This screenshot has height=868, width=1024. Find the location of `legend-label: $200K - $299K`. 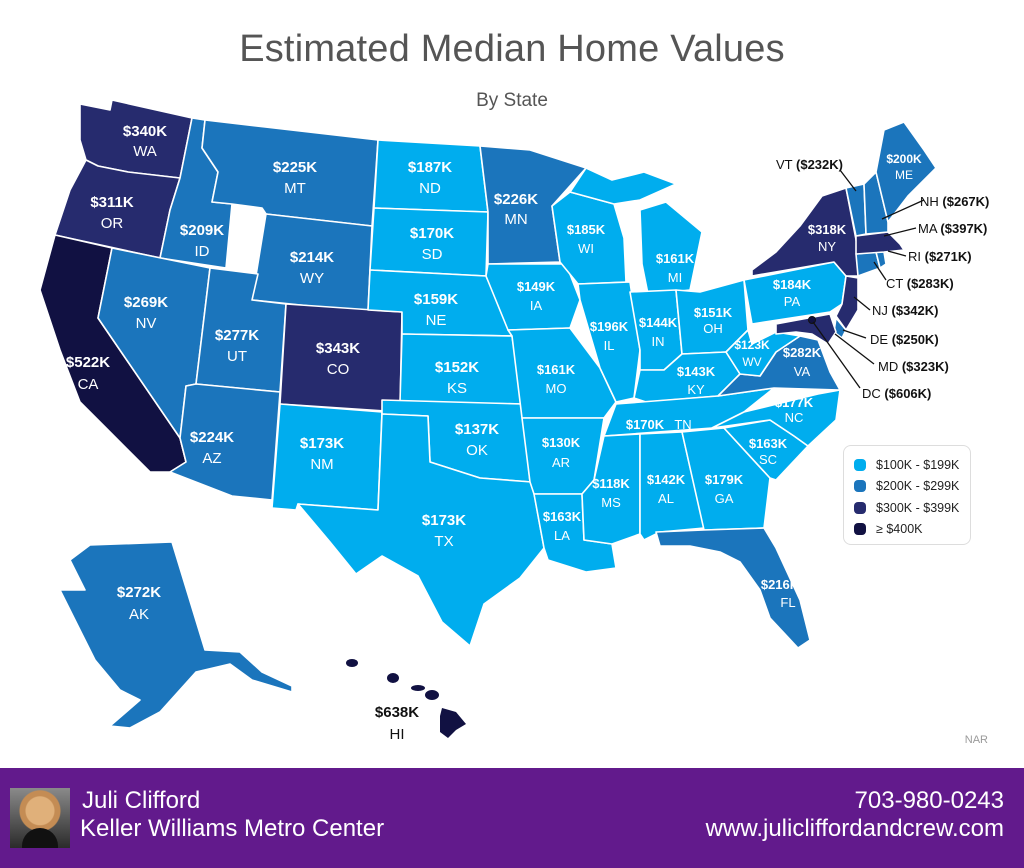

legend-label: $200K - $299K is located at coordinates (918, 486).